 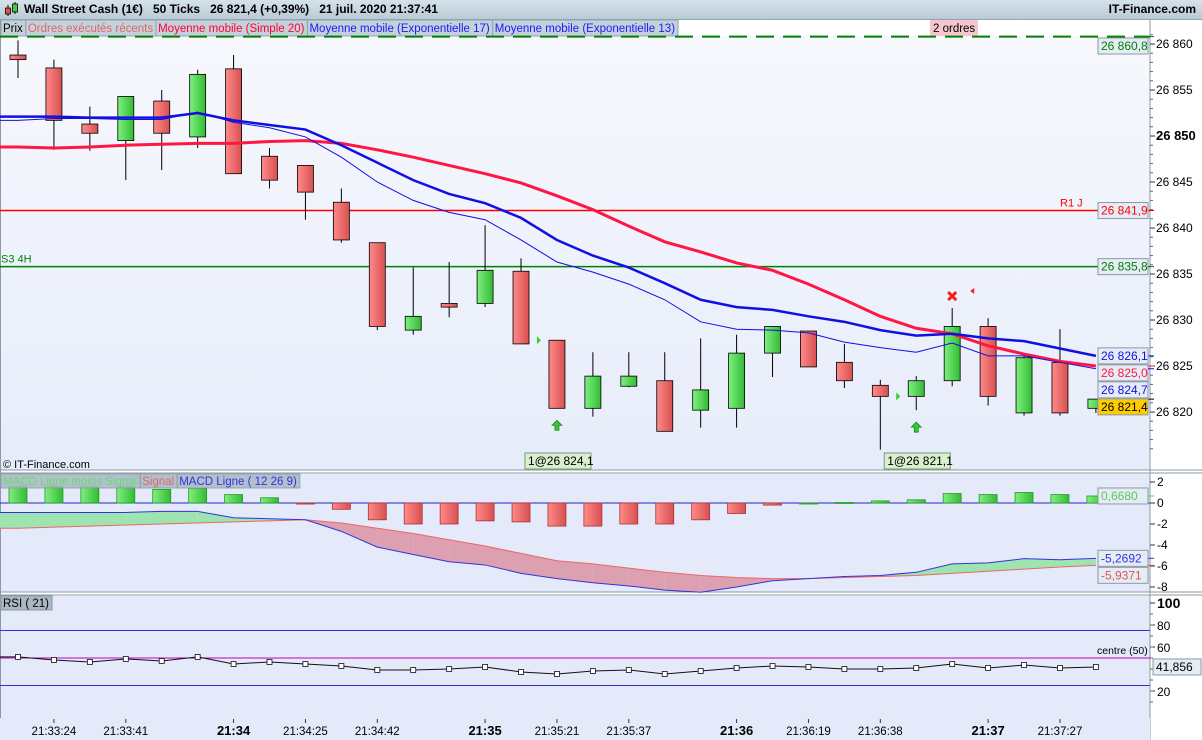 I want to click on sma-value-label: 26 825,0, so click(x=1124, y=373).